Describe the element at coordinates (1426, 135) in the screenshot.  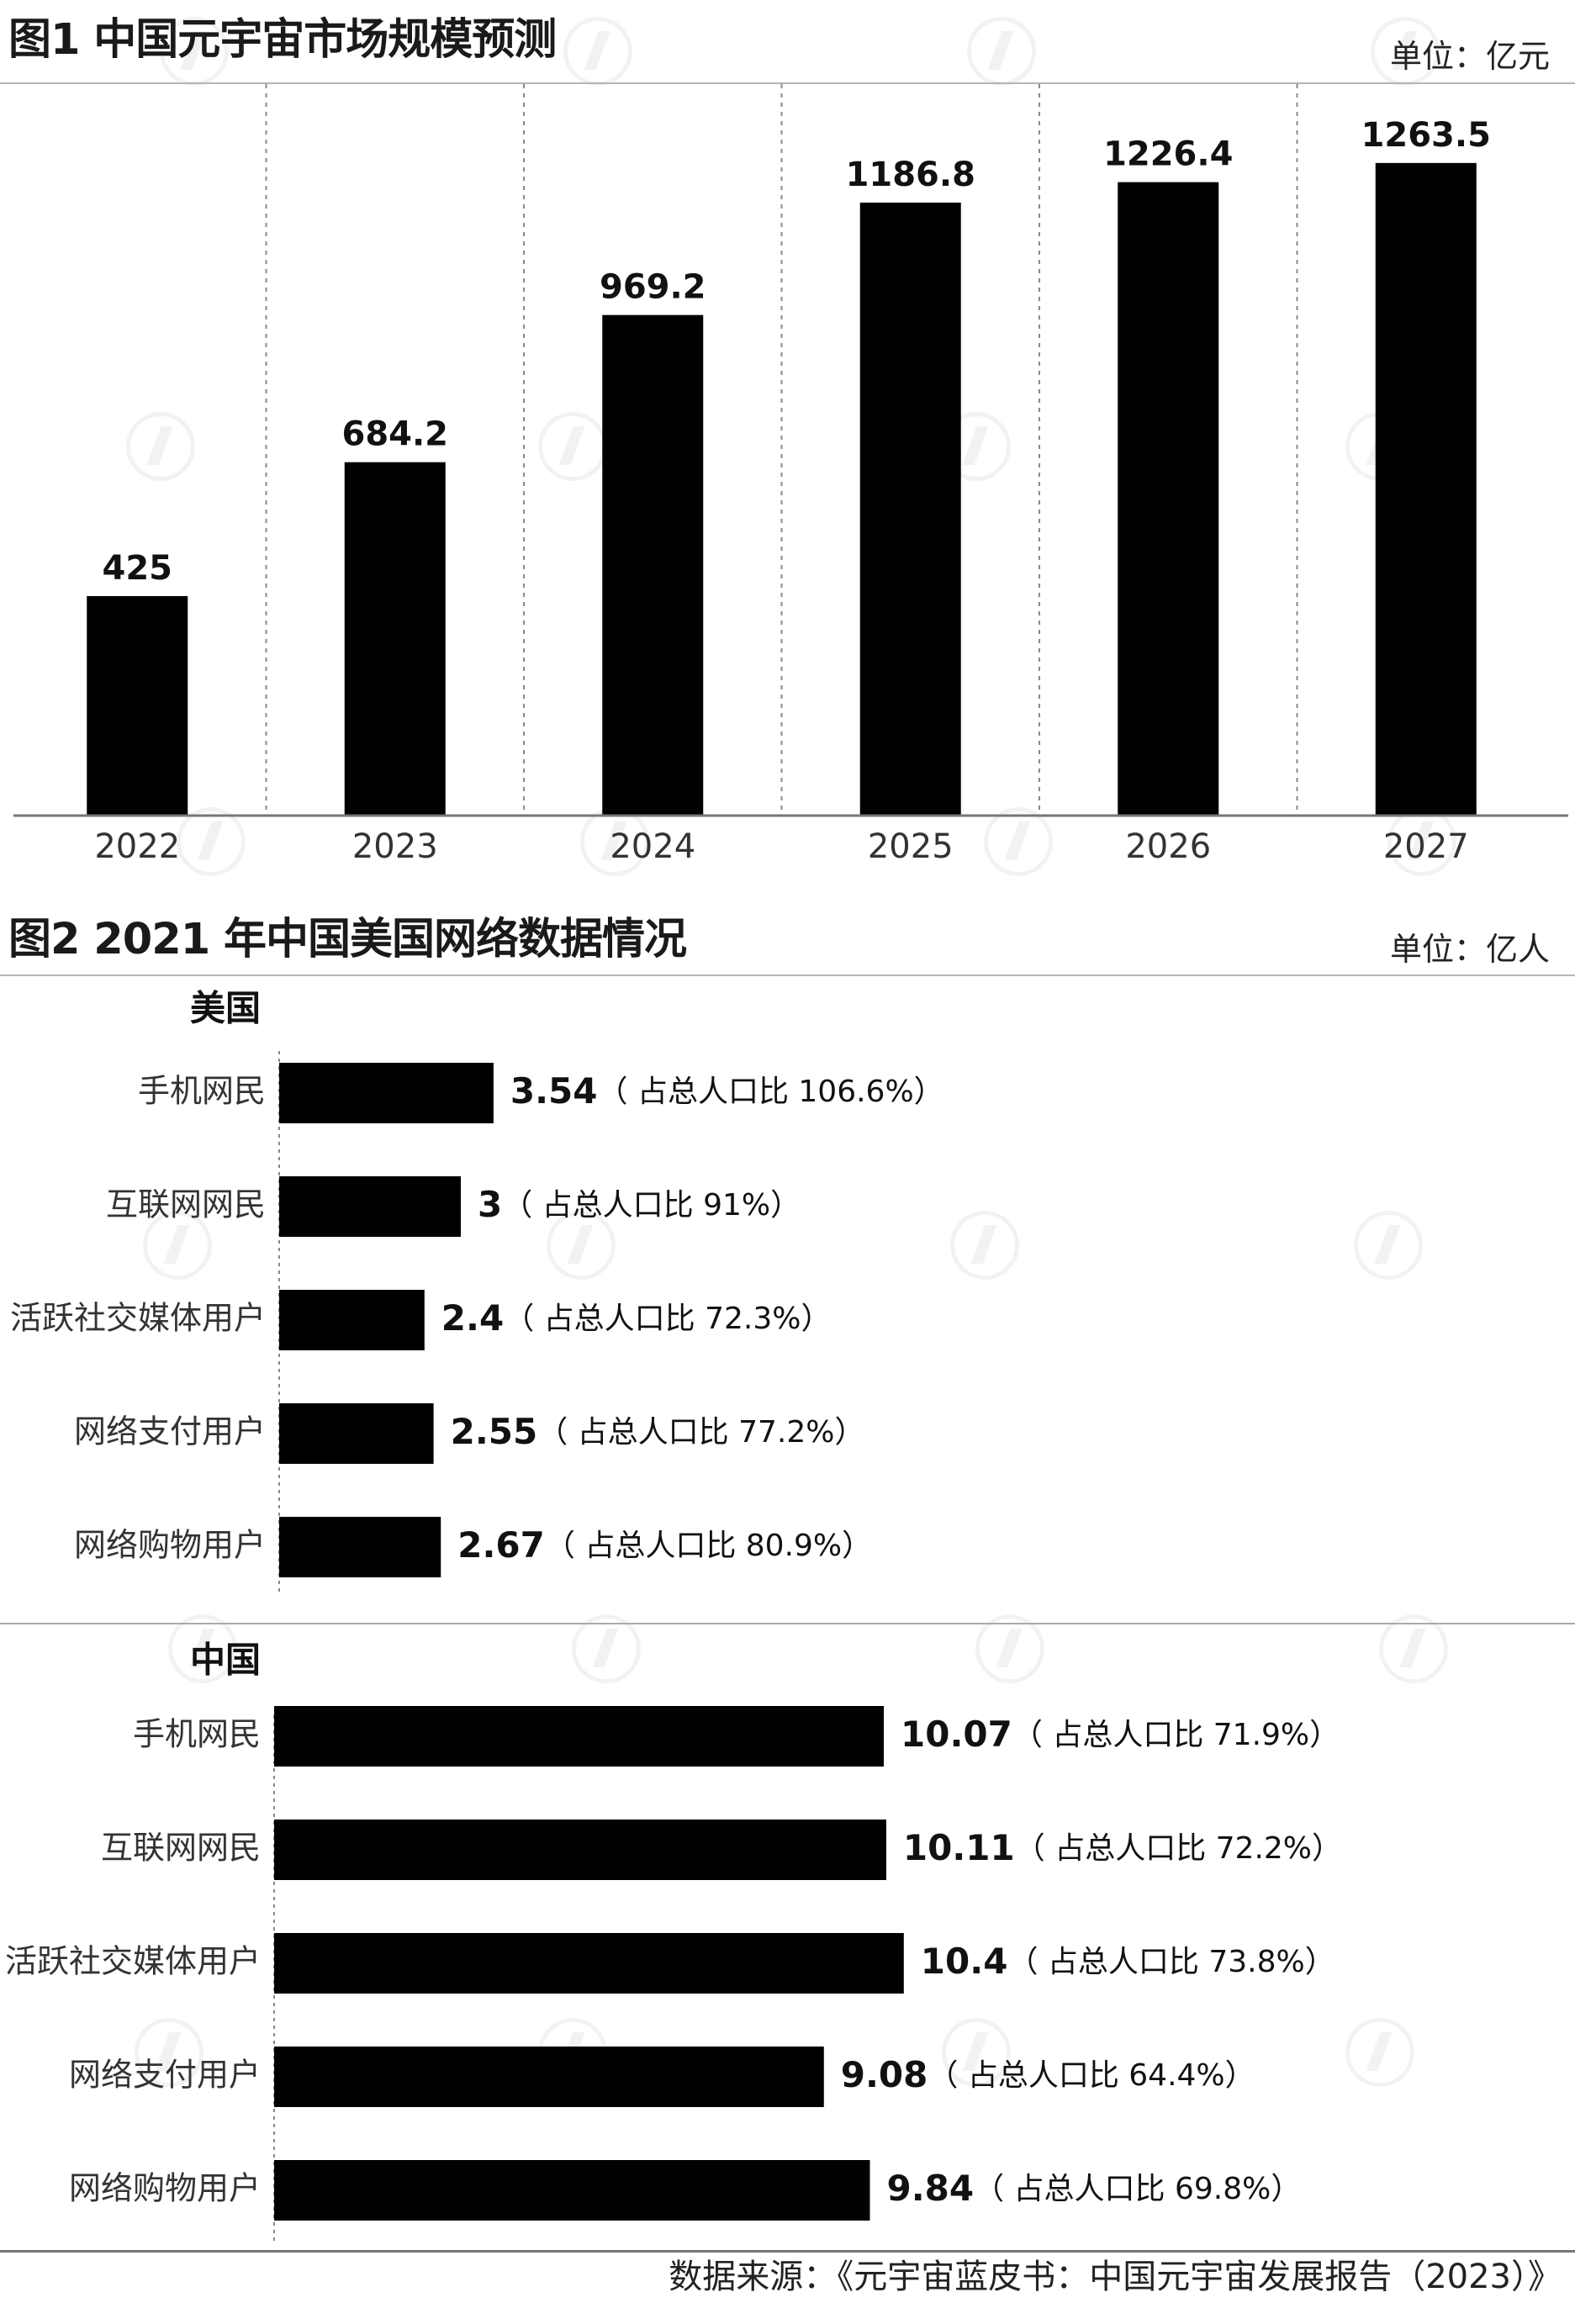
I see `value-label-2027: 1263.5` at that location.